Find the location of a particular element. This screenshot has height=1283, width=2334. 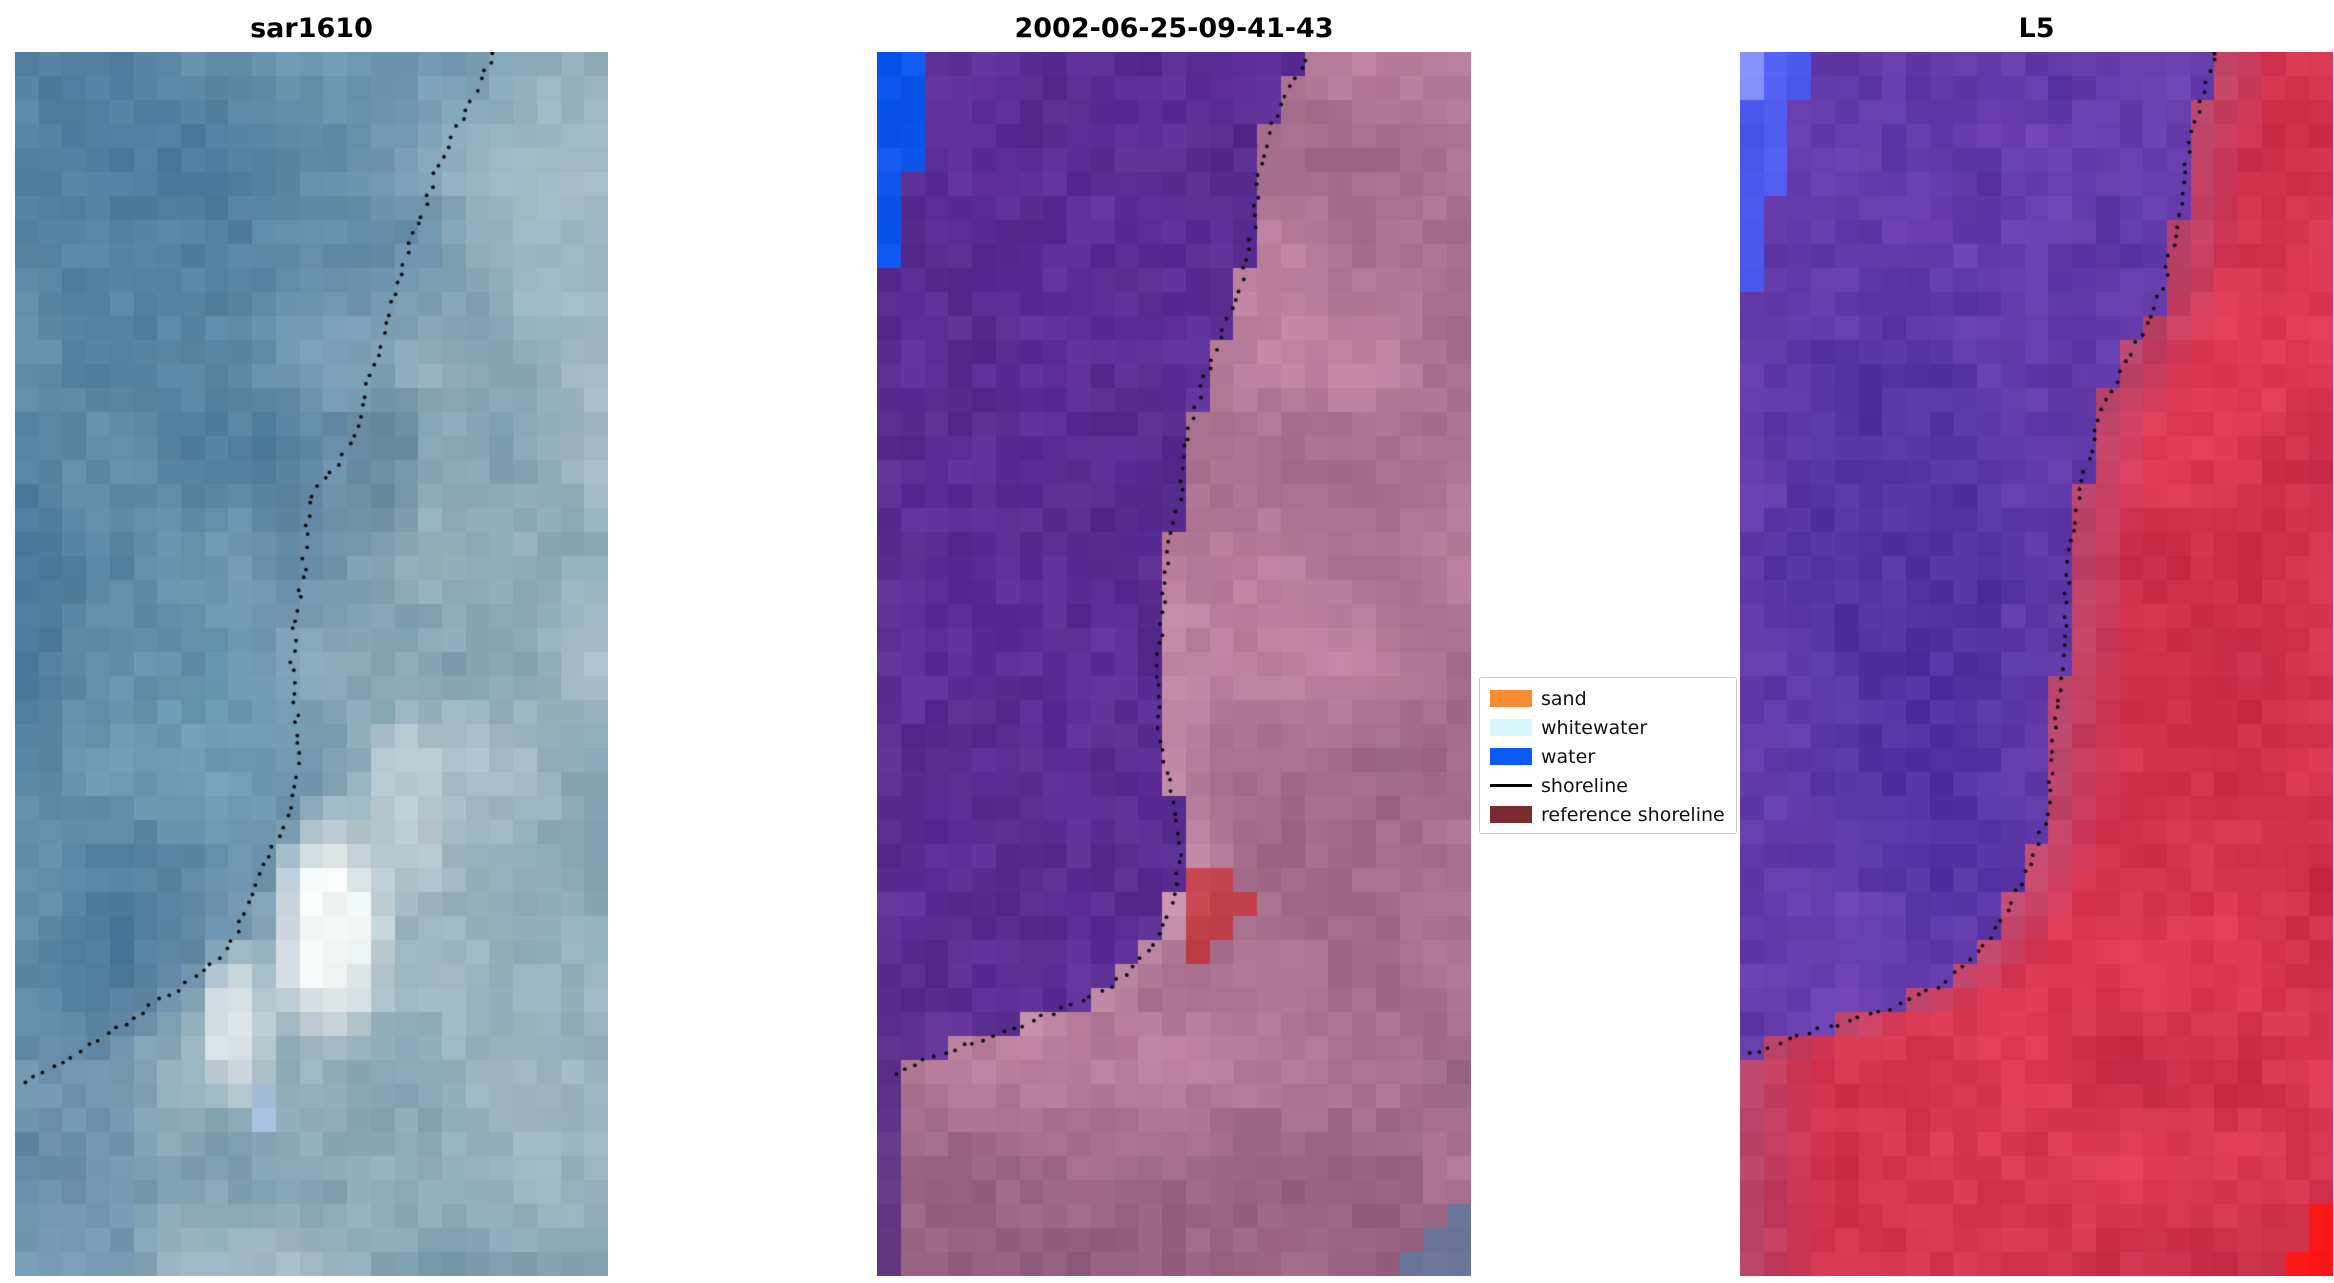

legend-label-sand: sand is located at coordinates (1564, 698).